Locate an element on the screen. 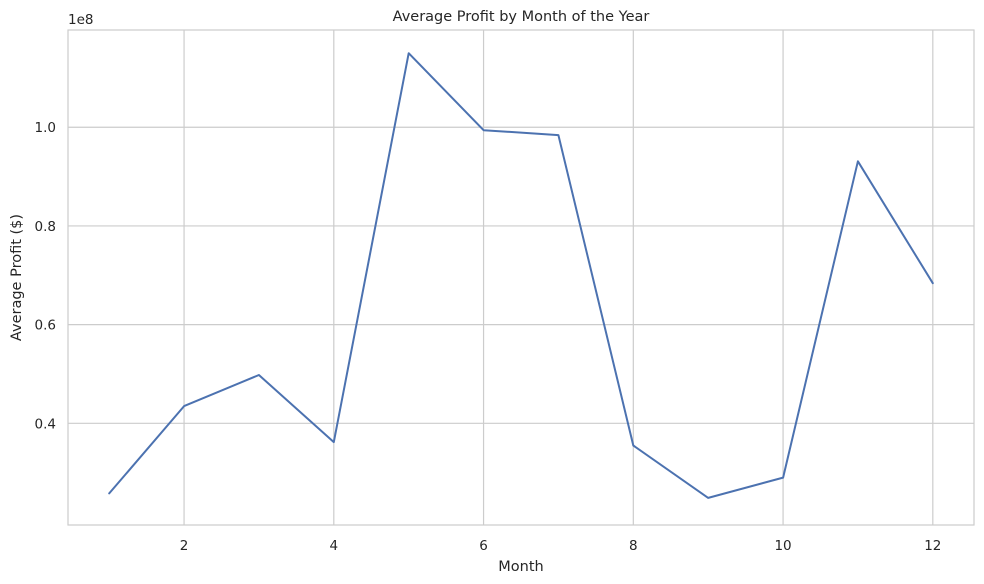 Image resolution: width=984 pixels, height=584 pixels. y-tick-label: 0.8 is located at coordinates (45, 227).